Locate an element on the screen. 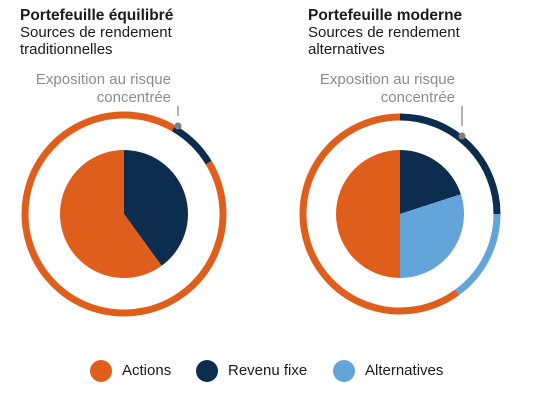  right-risk-ring-actions is located at coordinates (379, 214).